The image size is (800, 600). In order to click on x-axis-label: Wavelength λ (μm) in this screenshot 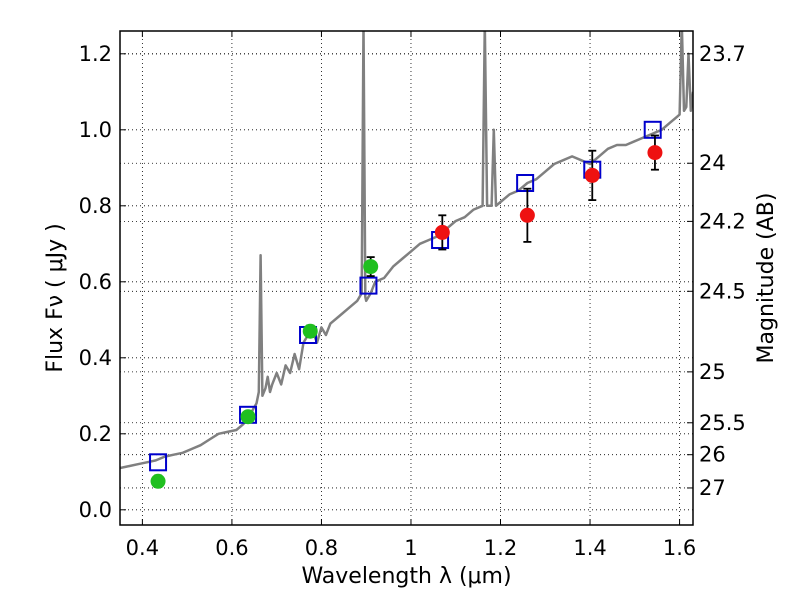, I will do `click(406, 576)`.